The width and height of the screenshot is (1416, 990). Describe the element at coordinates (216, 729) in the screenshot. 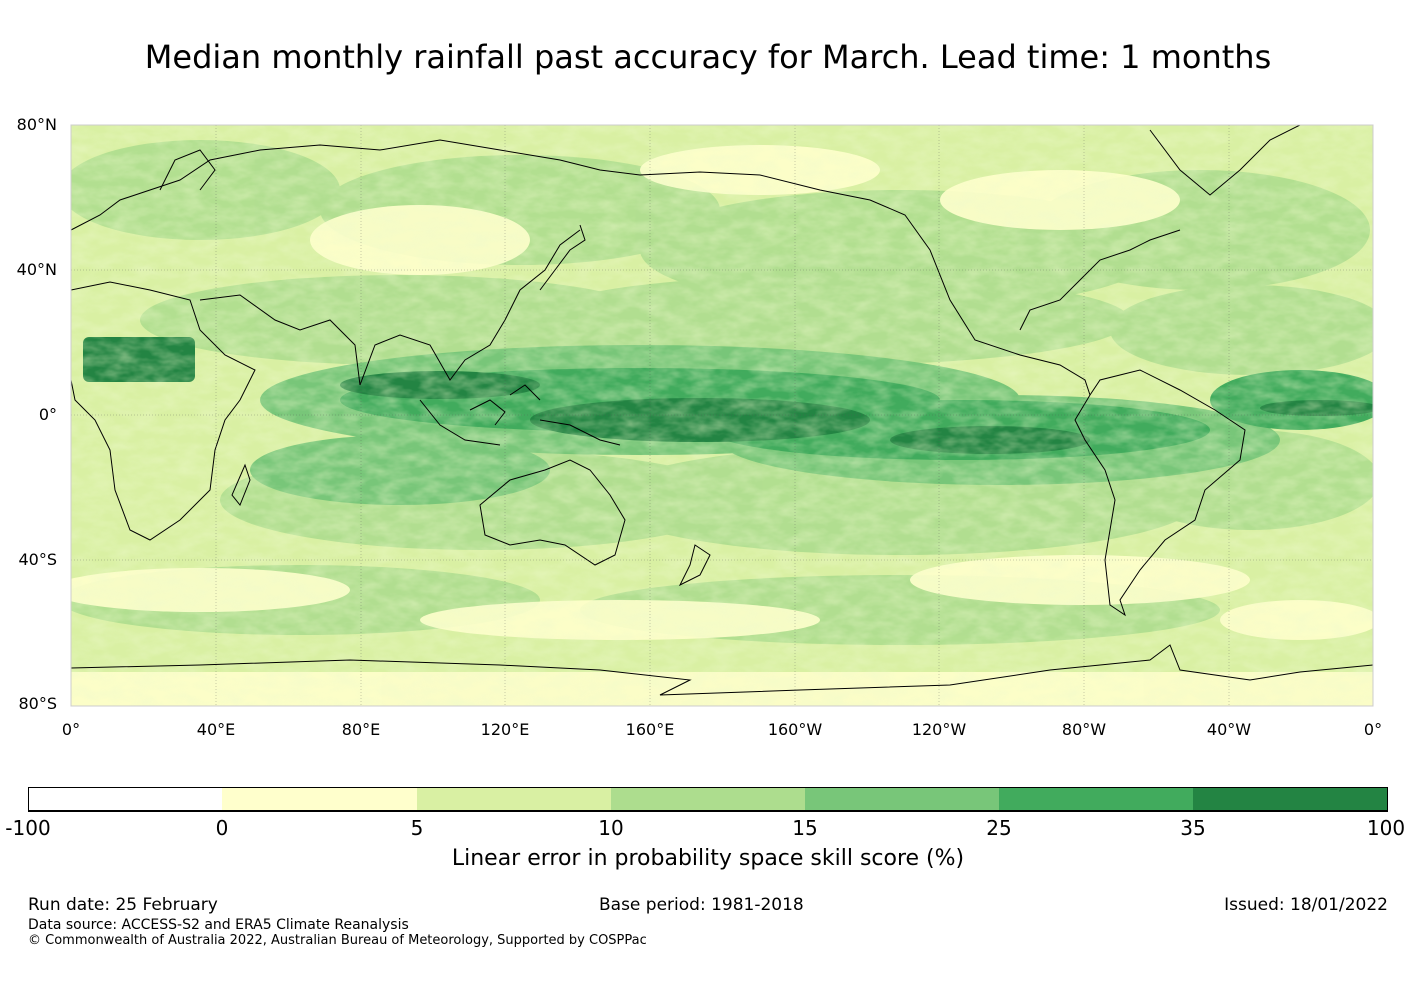

I see `lon-label-40e: 40°E` at that location.